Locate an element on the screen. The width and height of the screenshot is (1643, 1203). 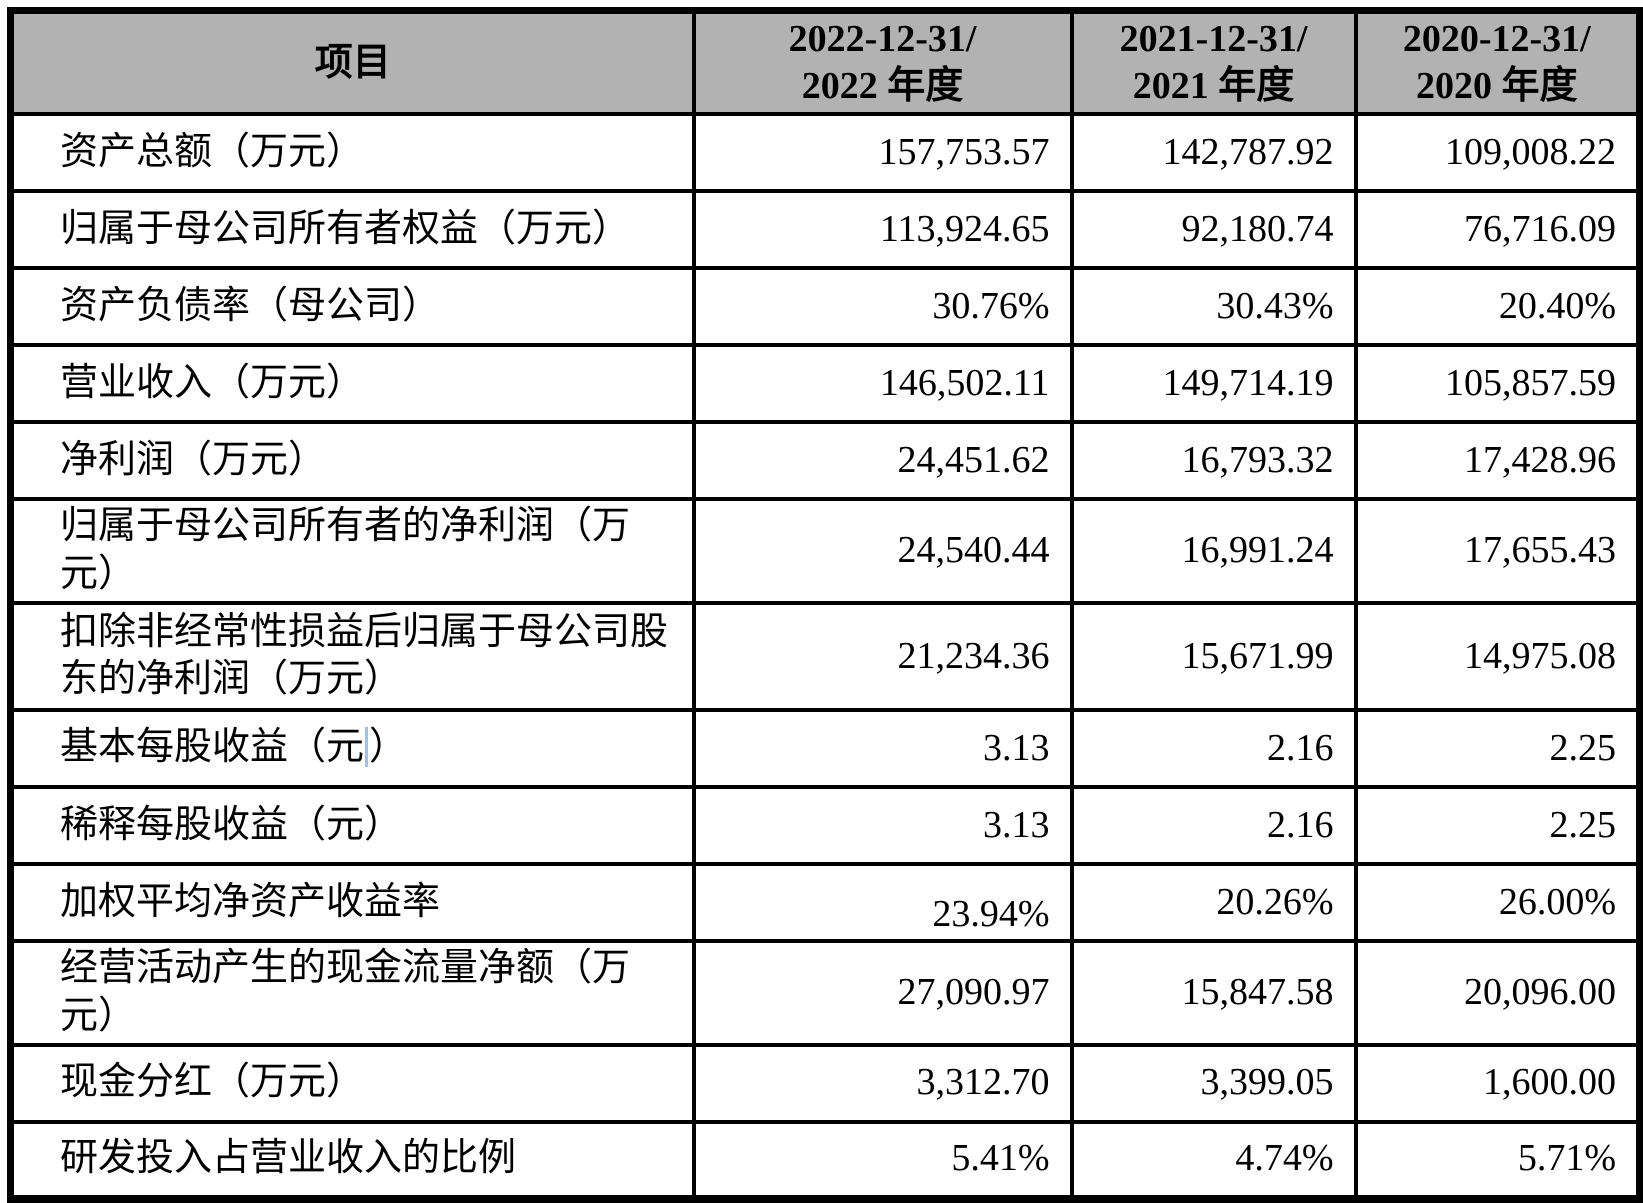
value-cell: 30.43% is located at coordinates (1213, 307).